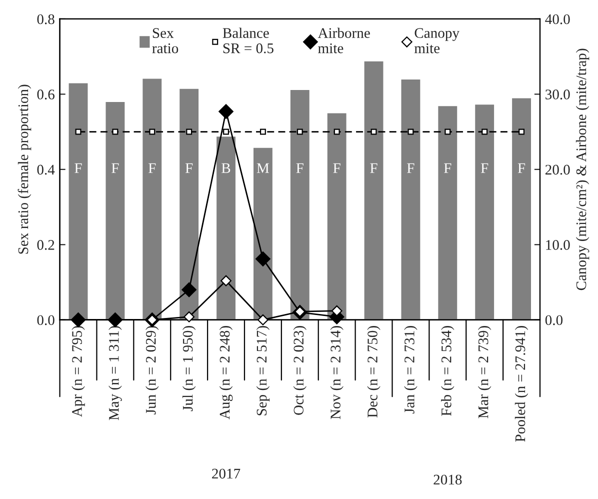  Describe the element at coordinates (226, 168) in the screenshot. I see `annotation: B` at that location.